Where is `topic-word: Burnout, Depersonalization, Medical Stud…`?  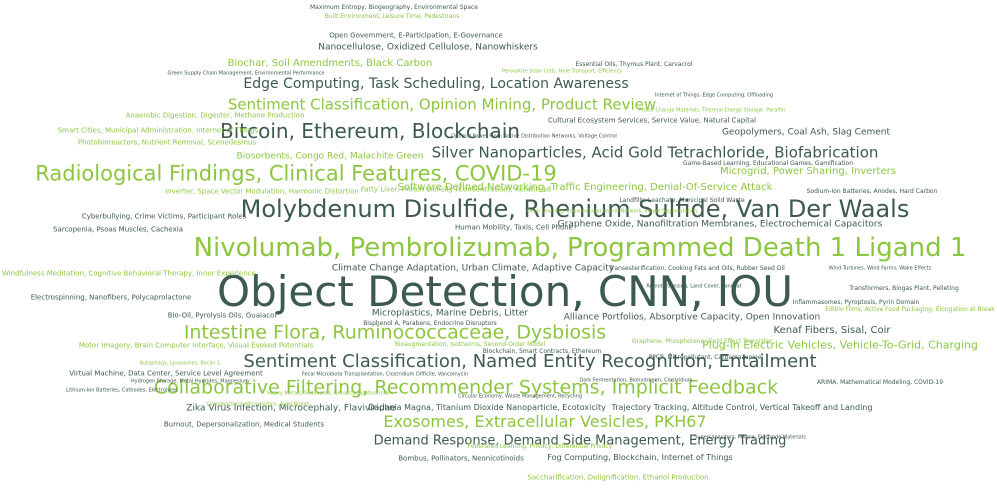
topic-word: Burnout, Depersonalization, Medical Stud… is located at coordinates (244, 424).